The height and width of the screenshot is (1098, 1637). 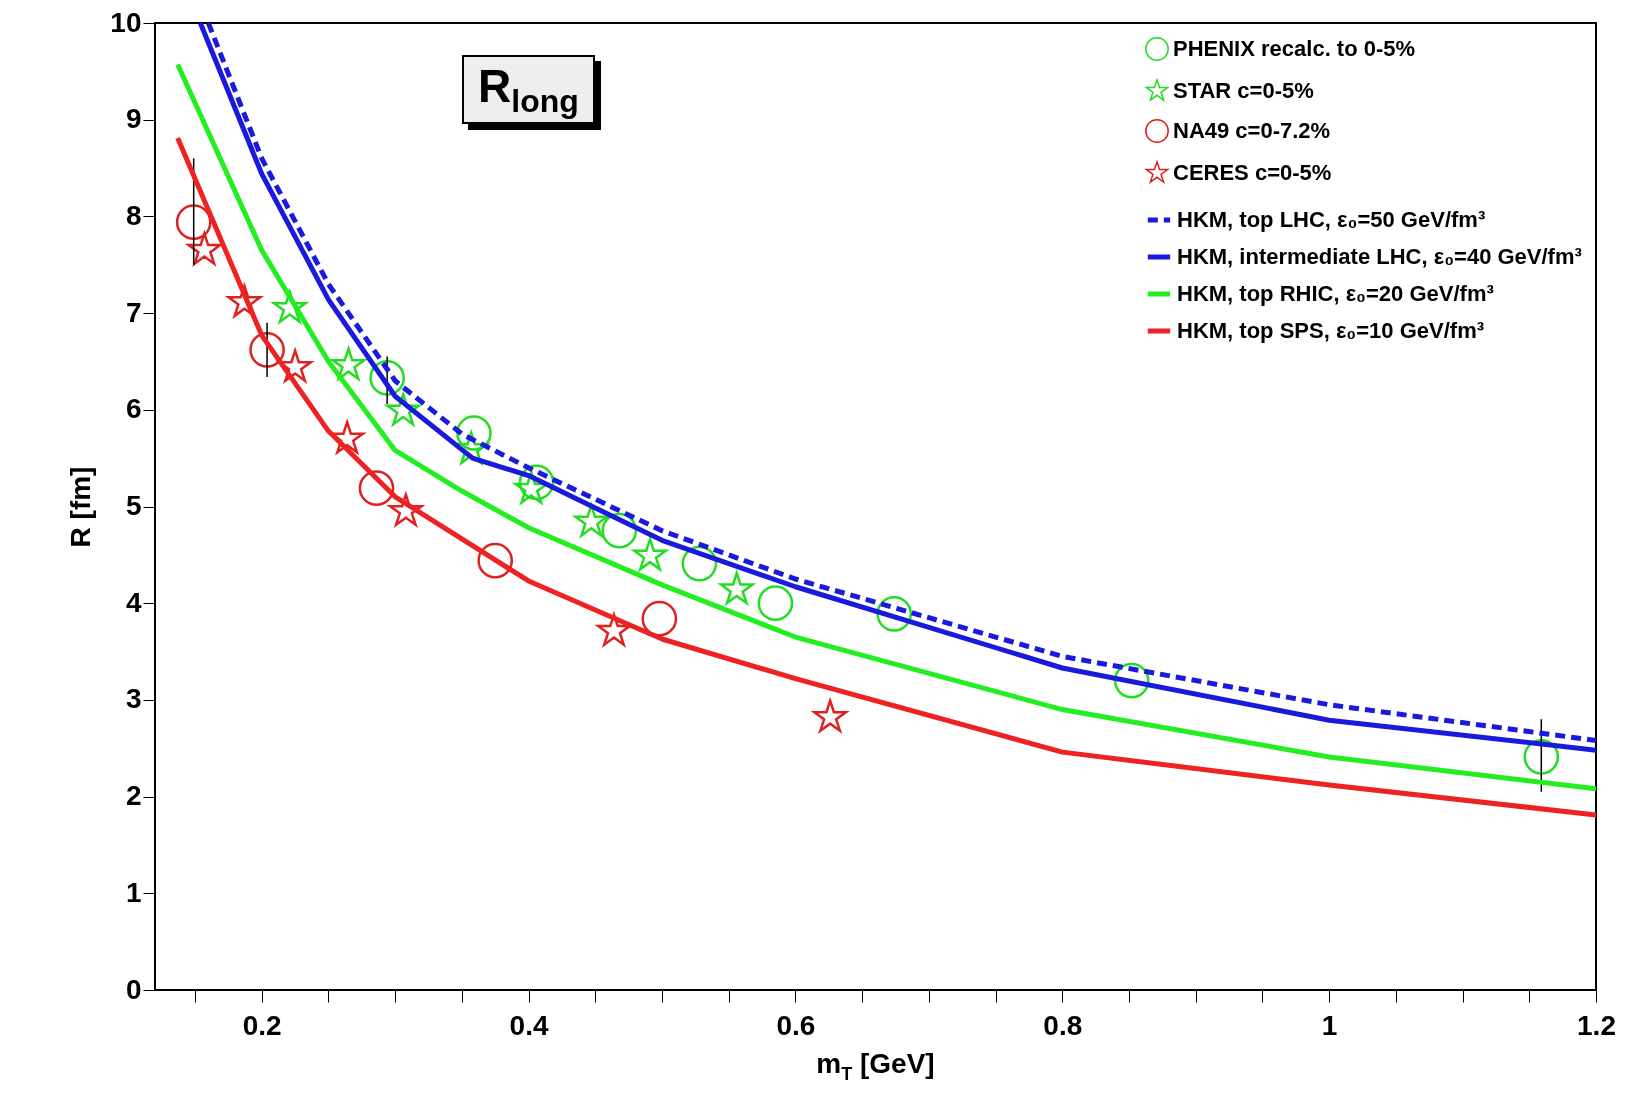 What do you see at coordinates (529, 1025) in the screenshot?
I see `x-tick-label: 0.4` at bounding box center [529, 1025].